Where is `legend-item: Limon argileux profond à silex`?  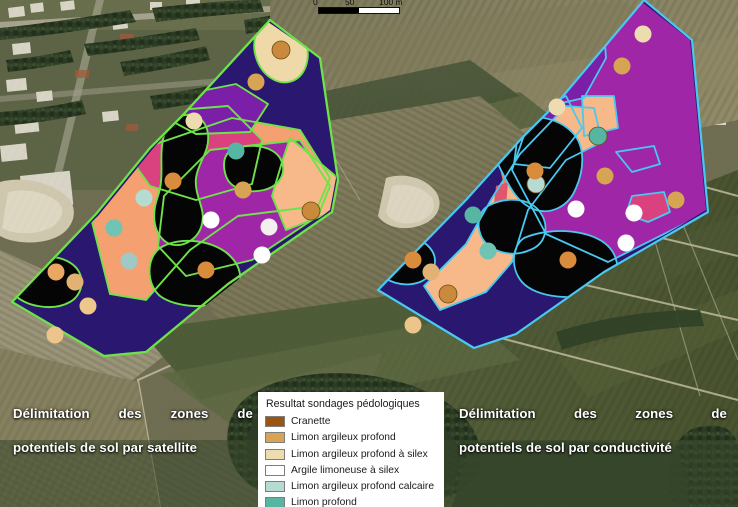 legend-item: Limon argileux profond à silex is located at coordinates (351, 454).